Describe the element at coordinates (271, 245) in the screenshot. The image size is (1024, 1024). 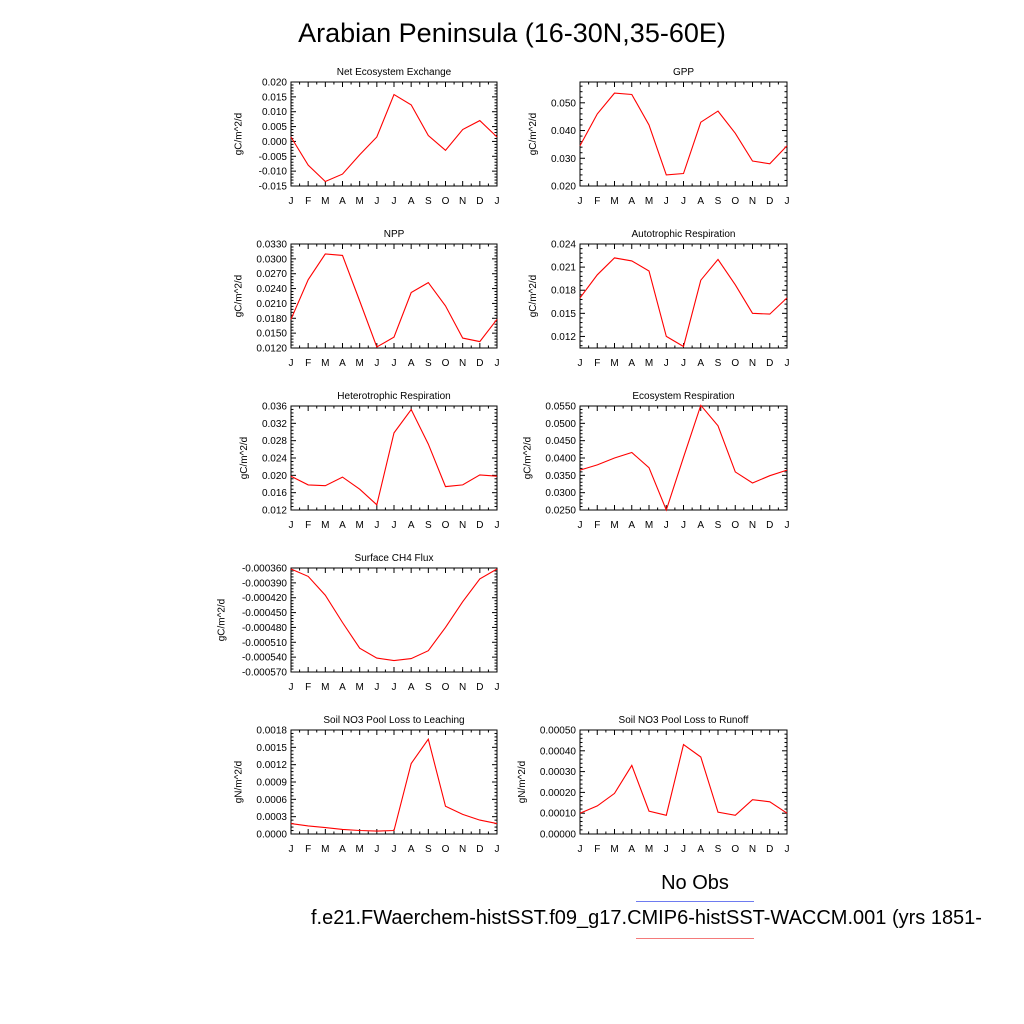
I see `y-tick-label: 0.0330` at that location.